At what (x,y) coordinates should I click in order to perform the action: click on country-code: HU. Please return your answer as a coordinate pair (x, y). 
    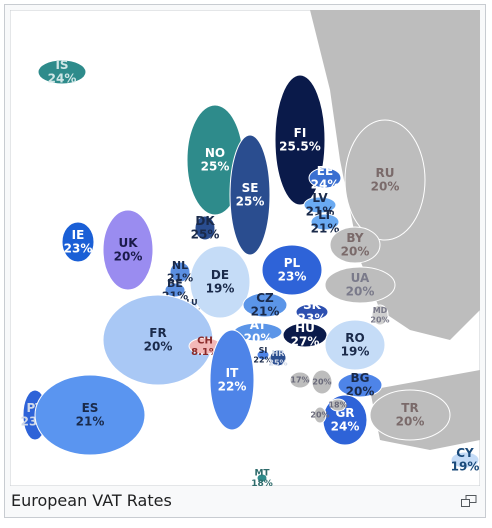
    Looking at the image, I should click on (305, 328).